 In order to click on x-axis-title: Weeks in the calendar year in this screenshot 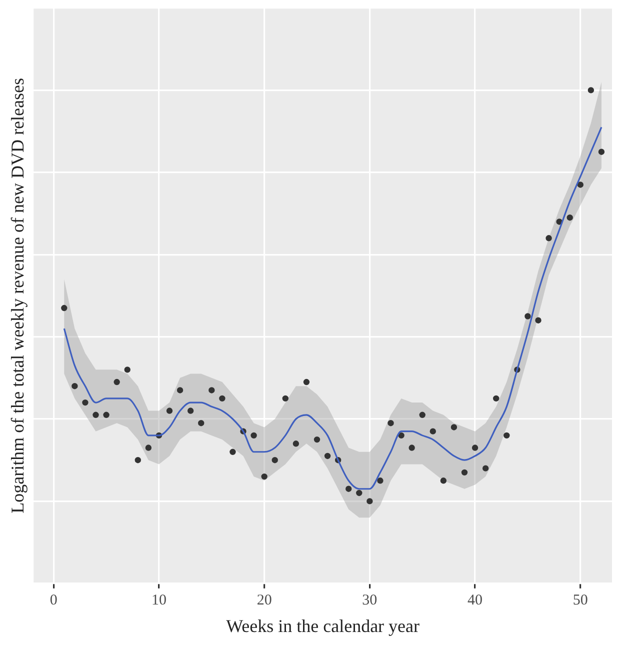, I will do `click(323, 626)`.